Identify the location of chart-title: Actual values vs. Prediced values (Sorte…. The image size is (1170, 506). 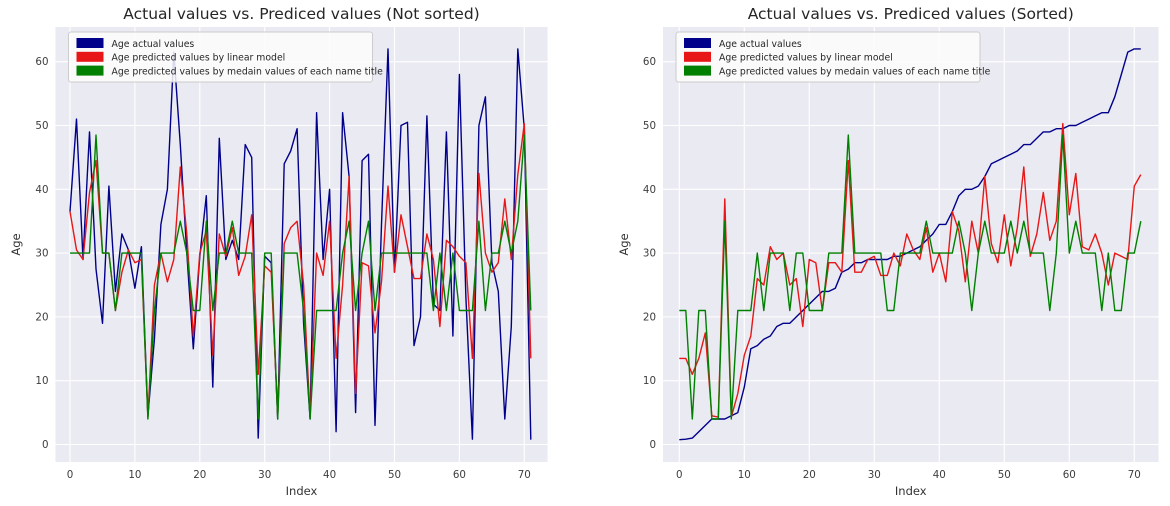
(911, 14).